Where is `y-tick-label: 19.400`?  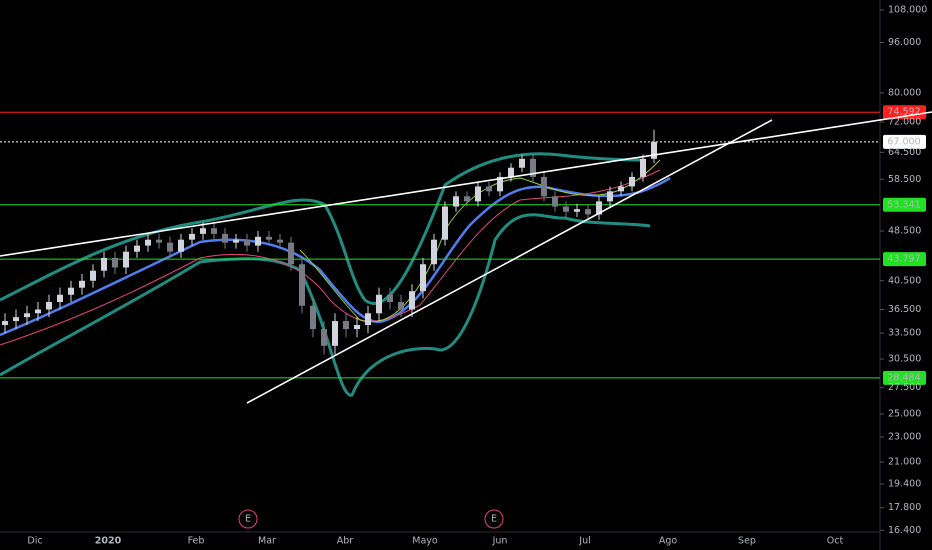 y-tick-label: 19.400 is located at coordinates (904, 483).